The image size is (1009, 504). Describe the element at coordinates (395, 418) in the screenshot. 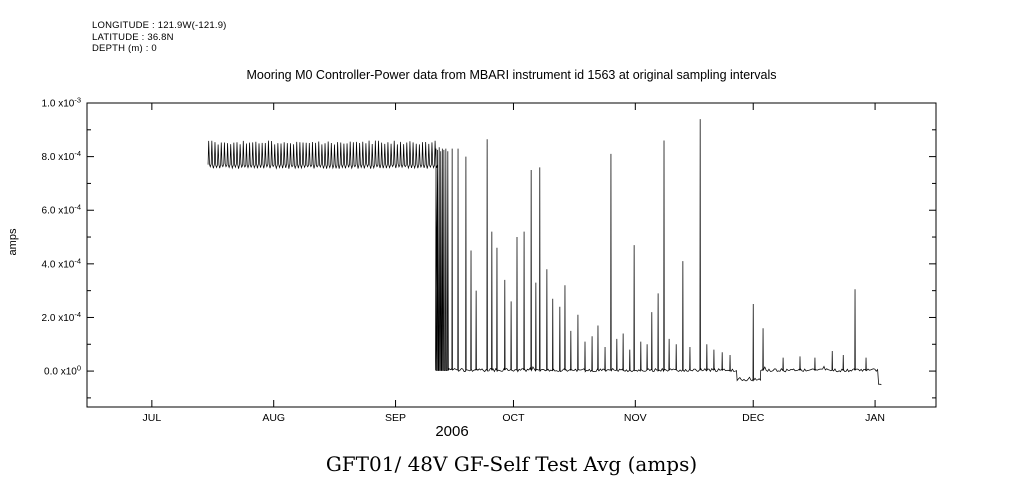

I see `x-tick-label: SEP` at that location.